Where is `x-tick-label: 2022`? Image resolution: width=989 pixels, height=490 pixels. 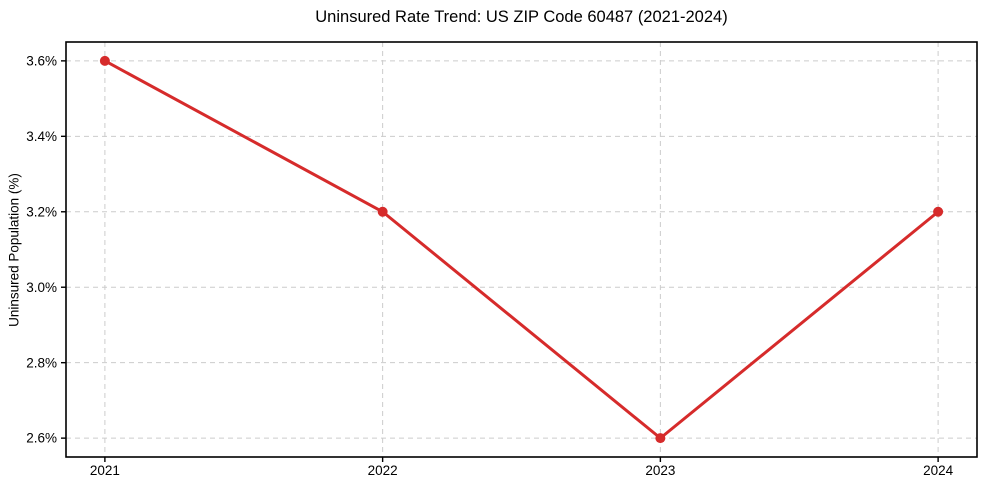
x-tick-label: 2022 is located at coordinates (383, 470).